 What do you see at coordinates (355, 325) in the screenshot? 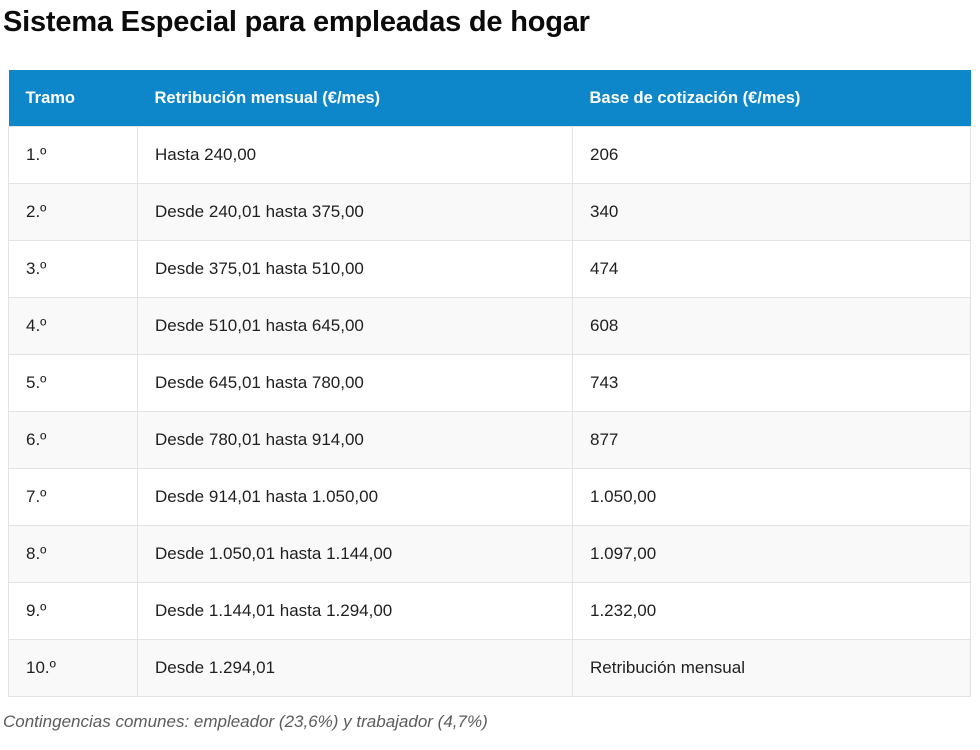
I see `cell-retribucion: Desde 510,01 hasta 645,00` at bounding box center [355, 325].